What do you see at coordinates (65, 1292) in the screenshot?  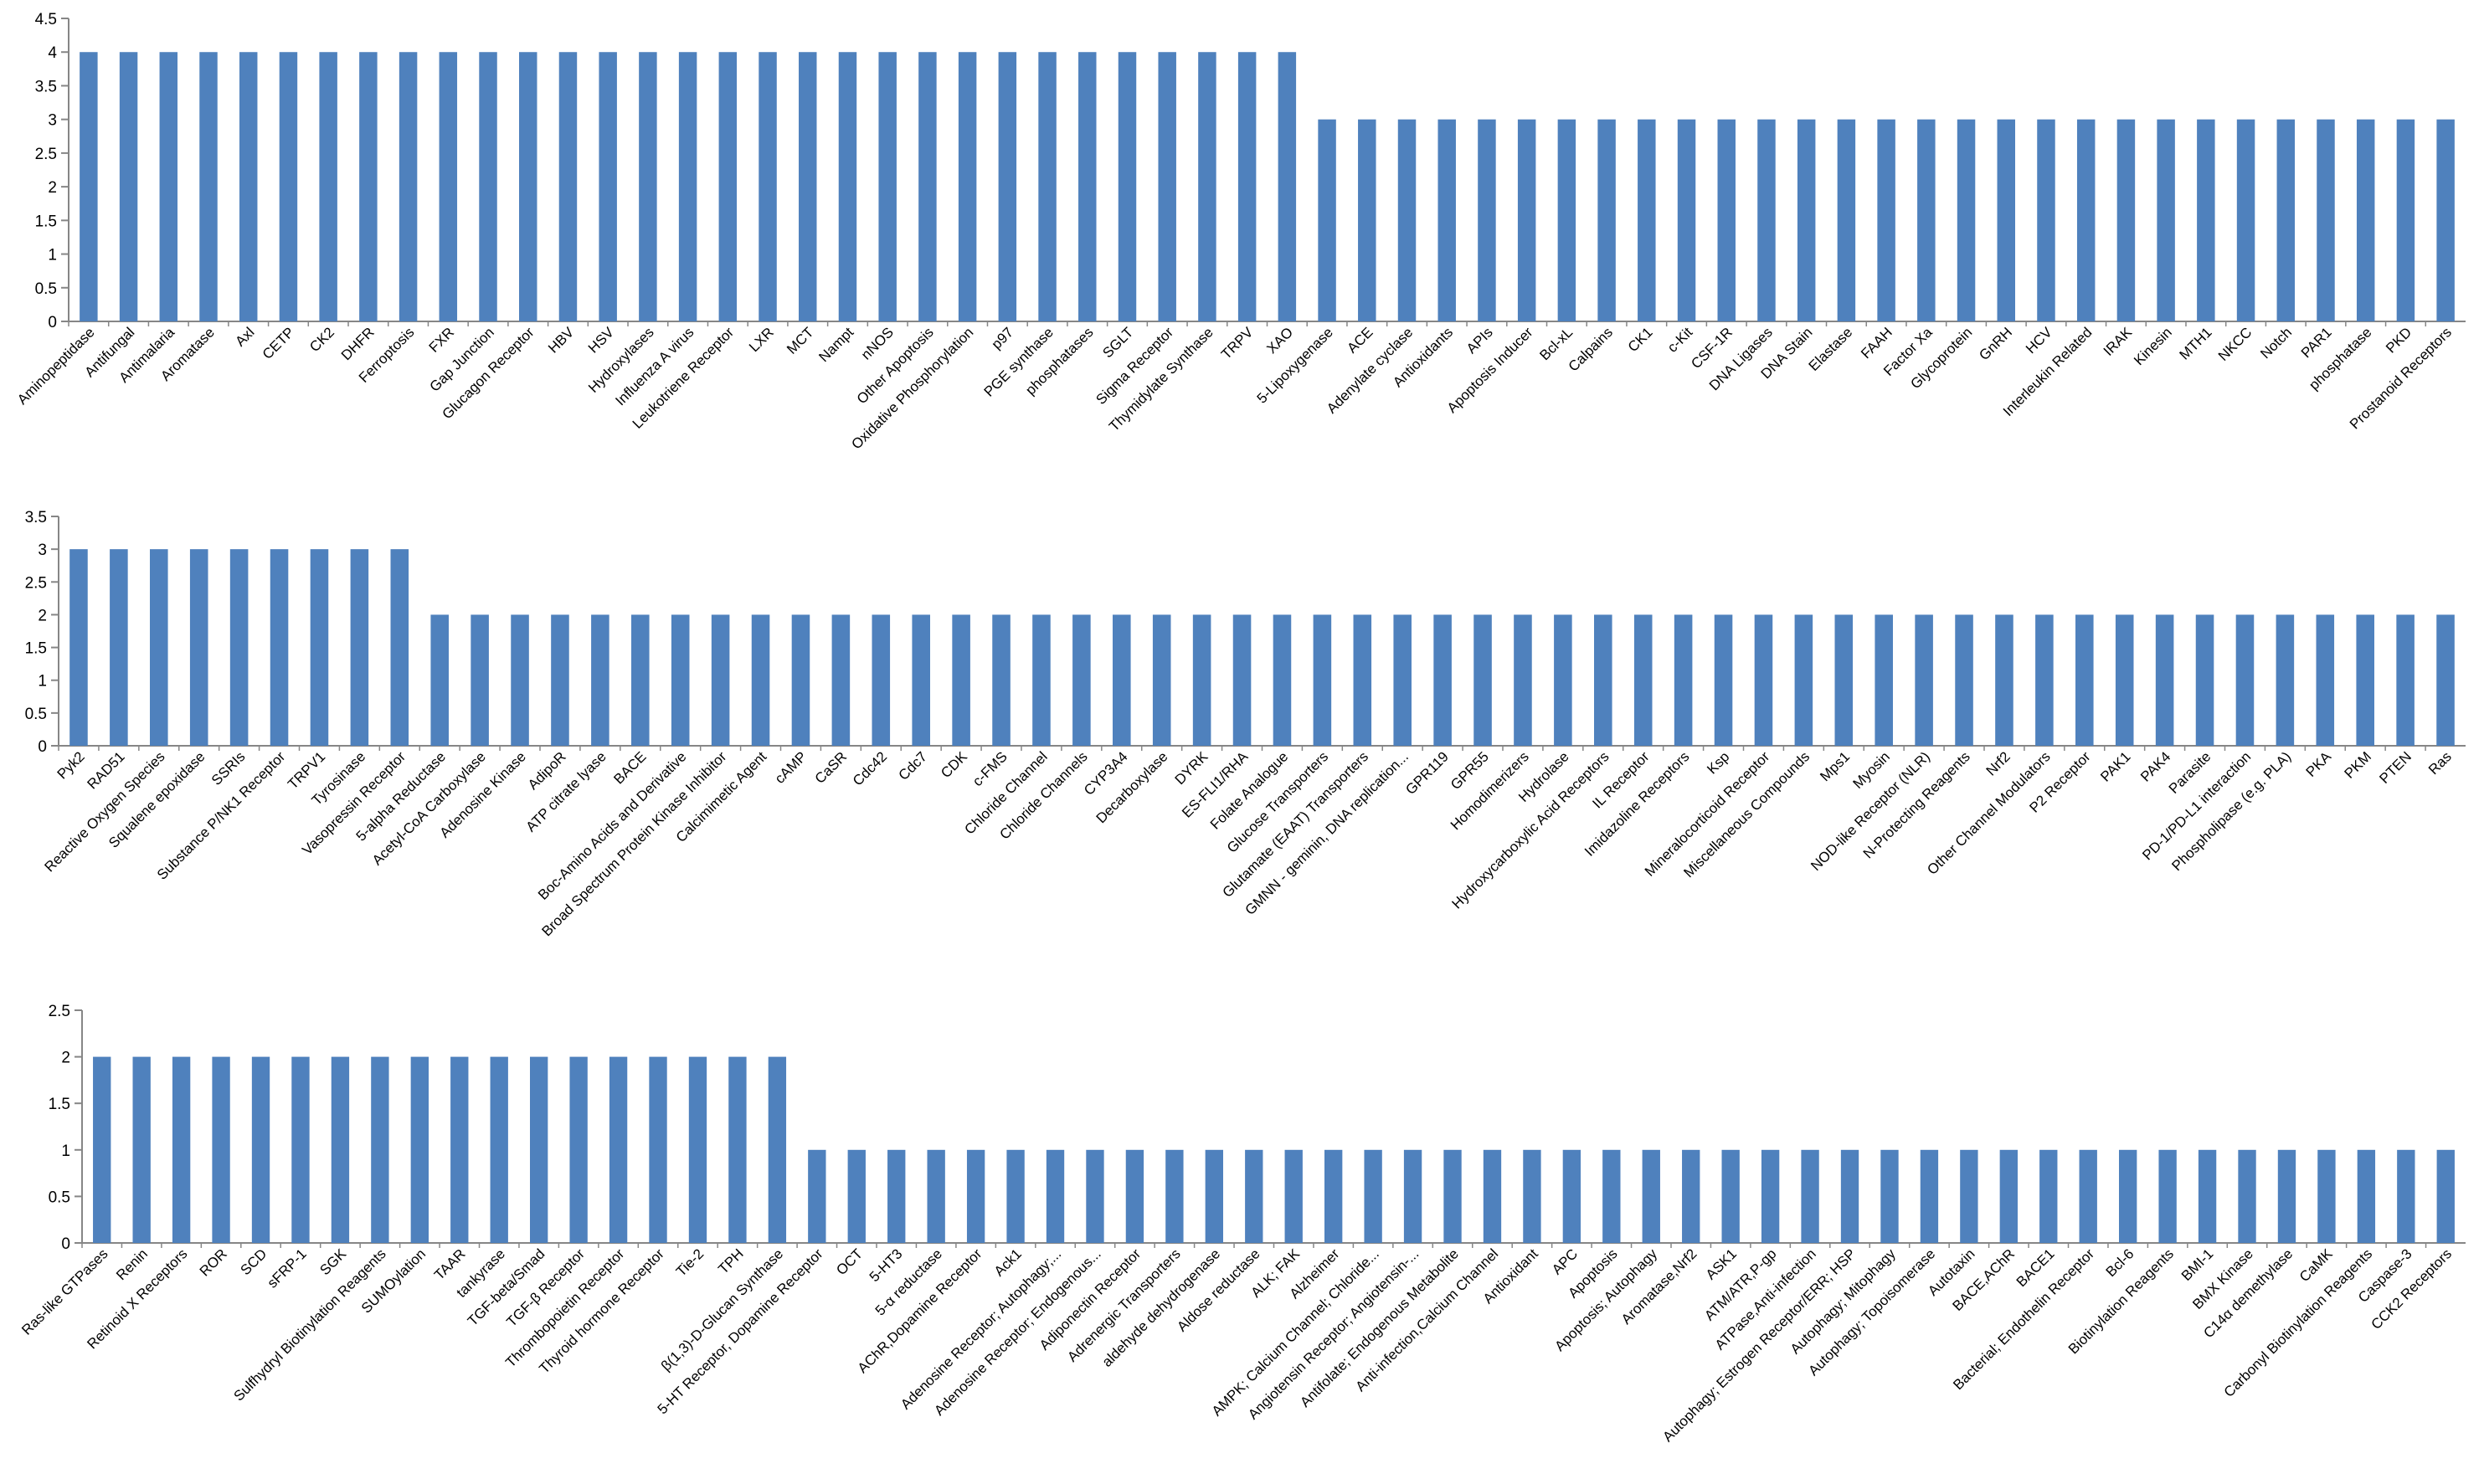 I see `x-tick-label: Ras-like GTPases` at bounding box center [65, 1292].